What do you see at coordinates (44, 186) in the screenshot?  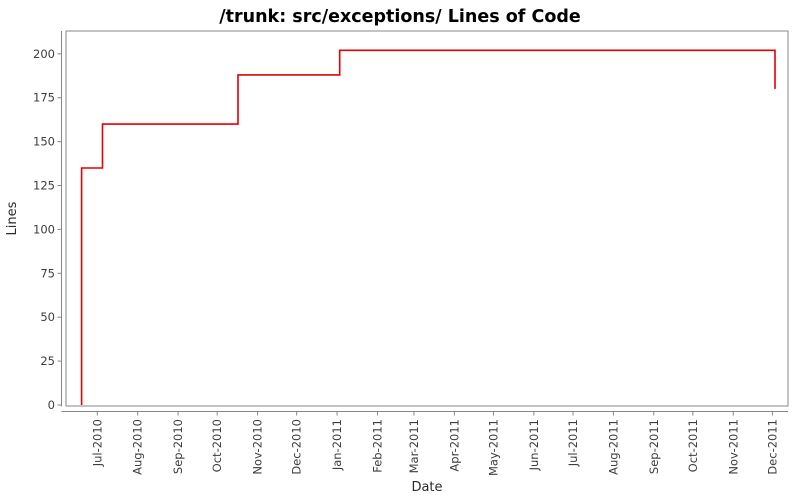 I see `y-tick-label: 125` at bounding box center [44, 186].